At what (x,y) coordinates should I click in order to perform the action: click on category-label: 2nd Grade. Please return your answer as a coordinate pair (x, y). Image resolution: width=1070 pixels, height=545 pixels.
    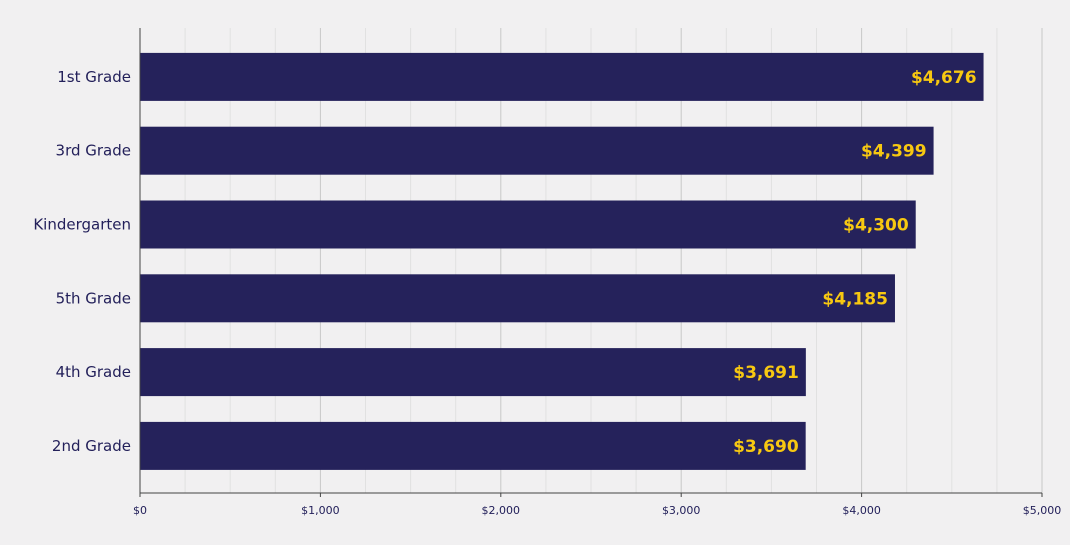
    Looking at the image, I should click on (91, 446).